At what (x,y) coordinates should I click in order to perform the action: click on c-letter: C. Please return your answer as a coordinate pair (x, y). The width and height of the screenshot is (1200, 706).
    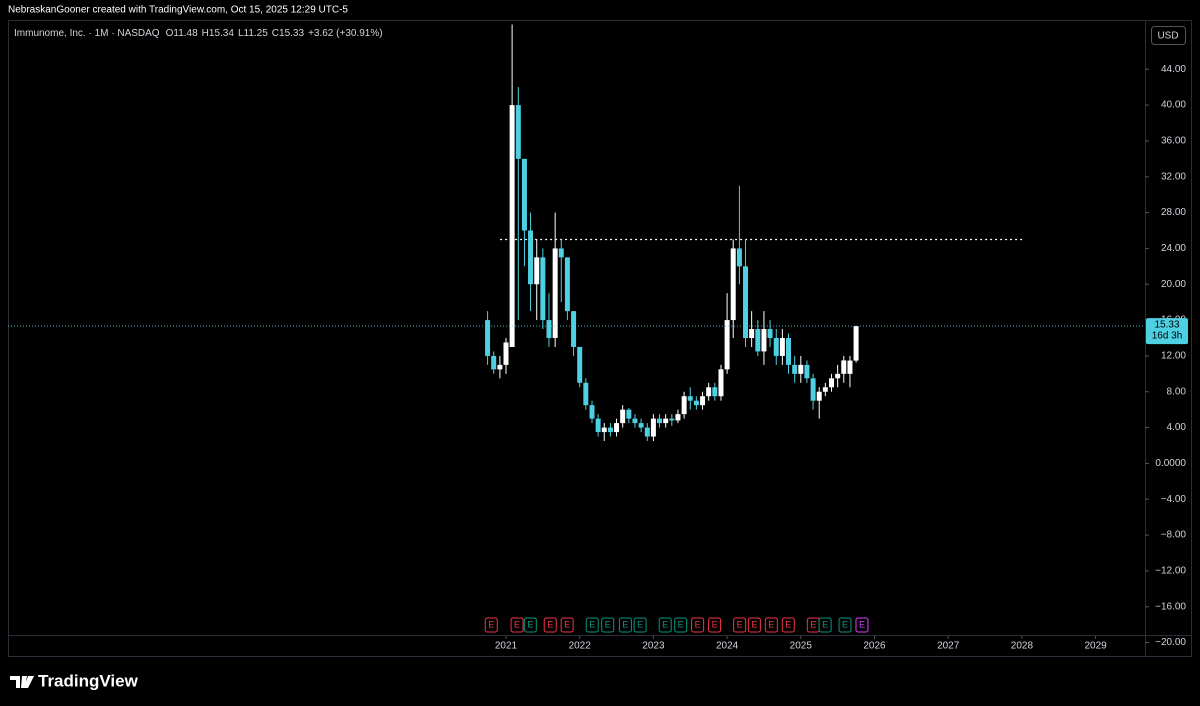
    Looking at the image, I should click on (275, 33).